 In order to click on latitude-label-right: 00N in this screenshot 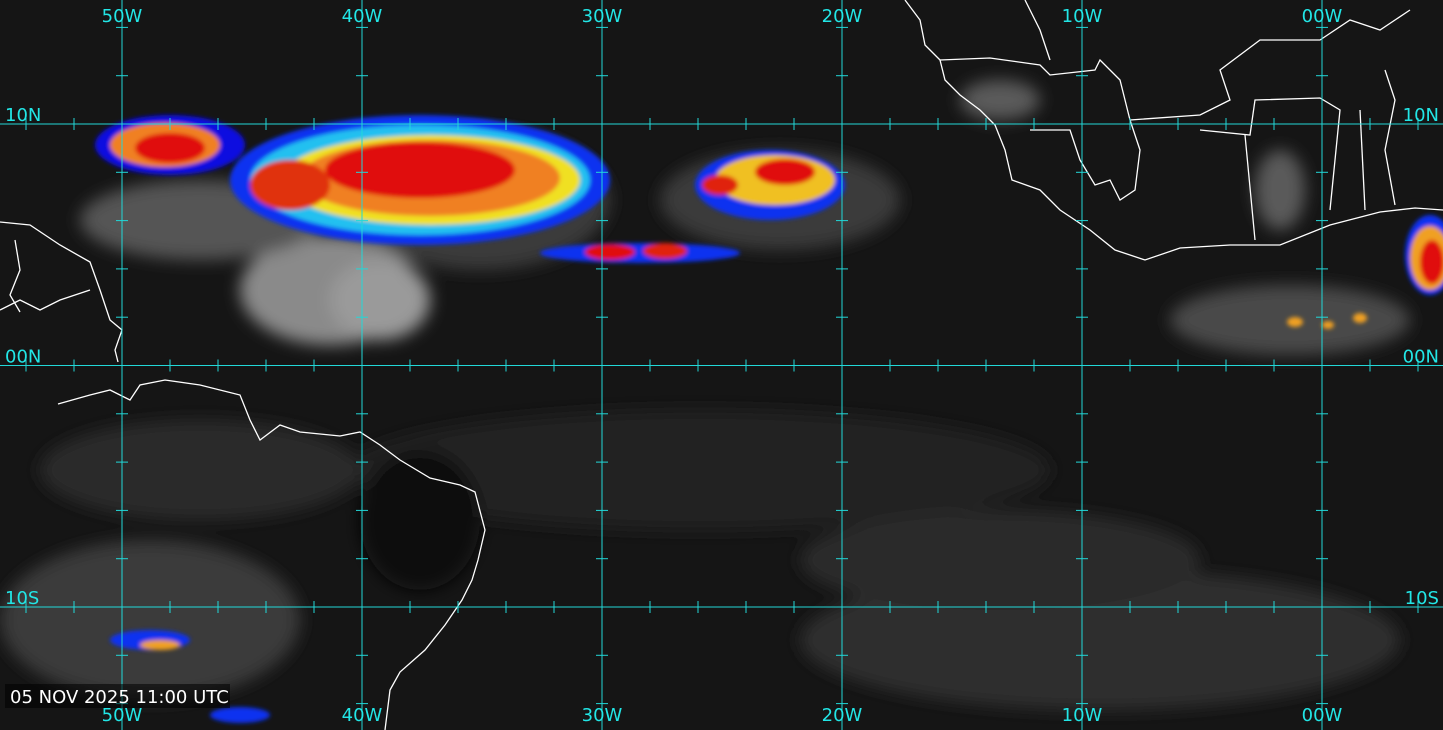, I will do `click(1421, 357)`.